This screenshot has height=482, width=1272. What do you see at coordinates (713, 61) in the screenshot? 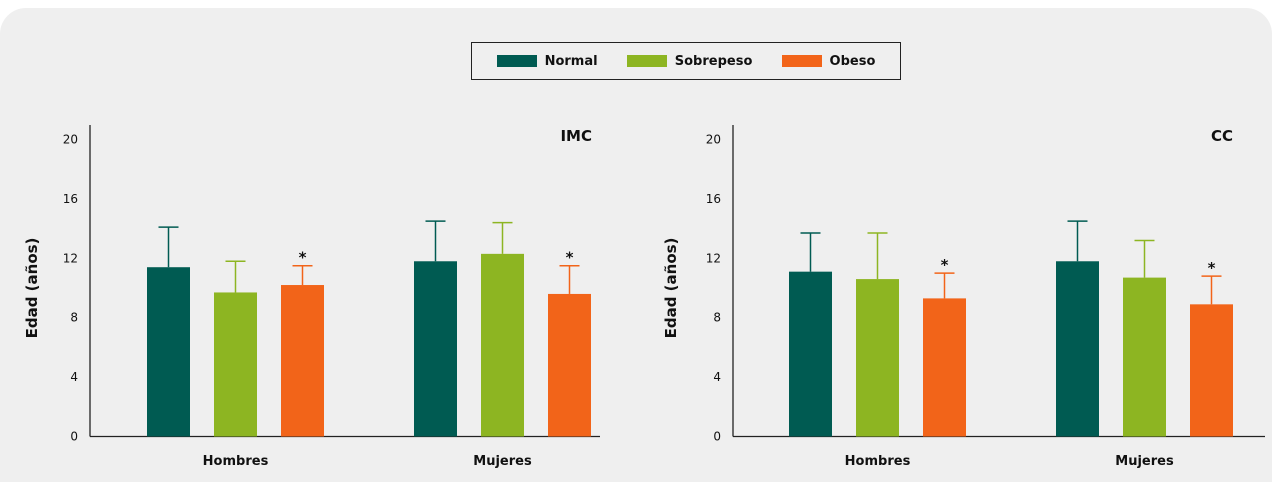
I see `legend-label-sobrepeso: Sobrepeso` at bounding box center [713, 61].